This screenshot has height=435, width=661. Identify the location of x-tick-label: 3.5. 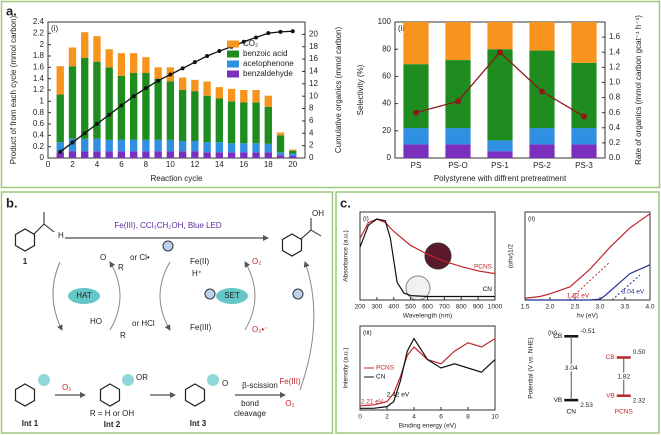
(624, 307).